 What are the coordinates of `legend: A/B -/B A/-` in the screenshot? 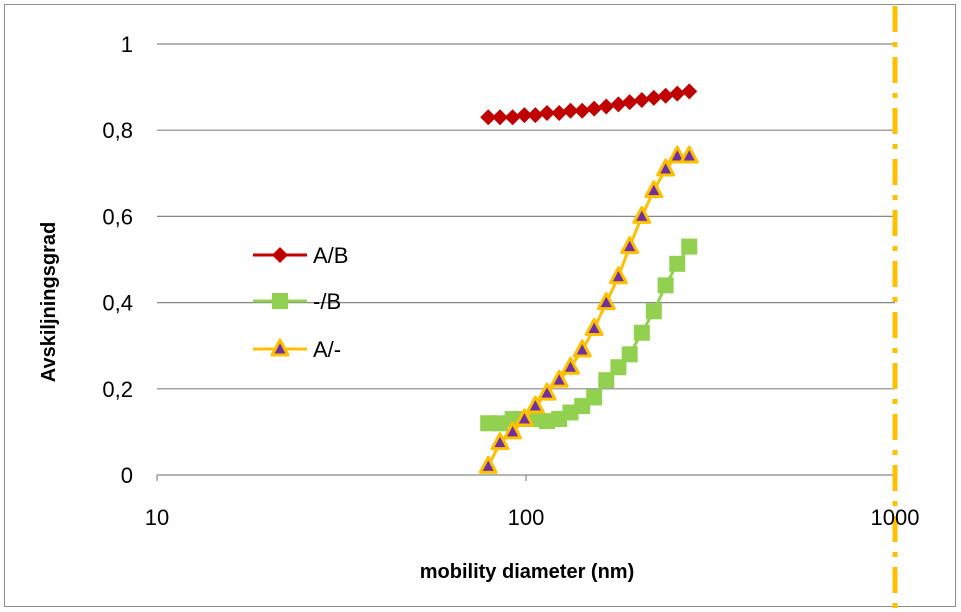 It's located at (300, 302).